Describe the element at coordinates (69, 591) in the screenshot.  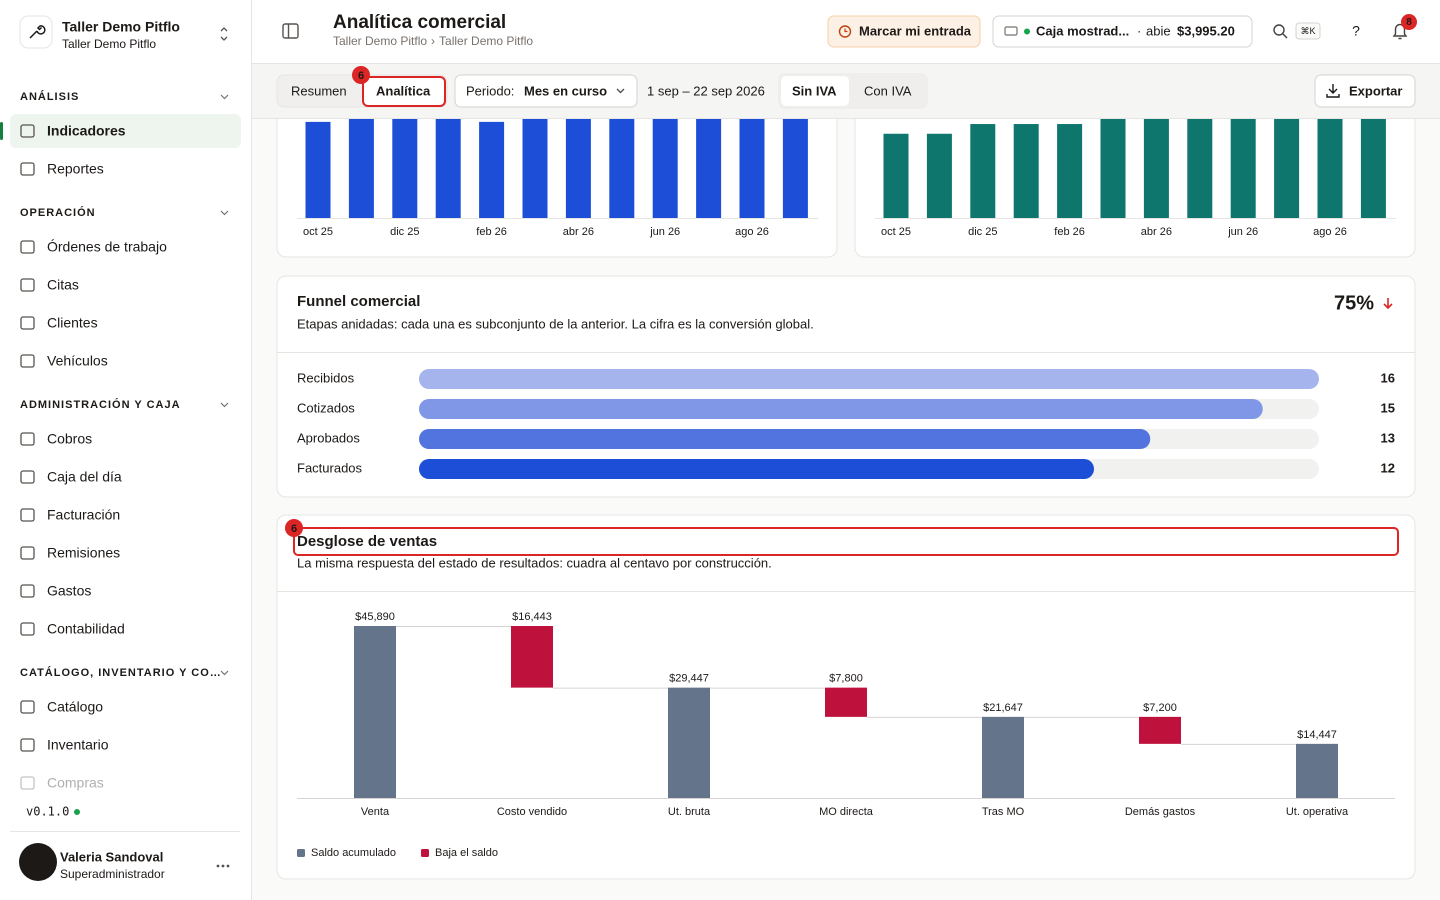
I see `nav-item: Gastos` at that location.